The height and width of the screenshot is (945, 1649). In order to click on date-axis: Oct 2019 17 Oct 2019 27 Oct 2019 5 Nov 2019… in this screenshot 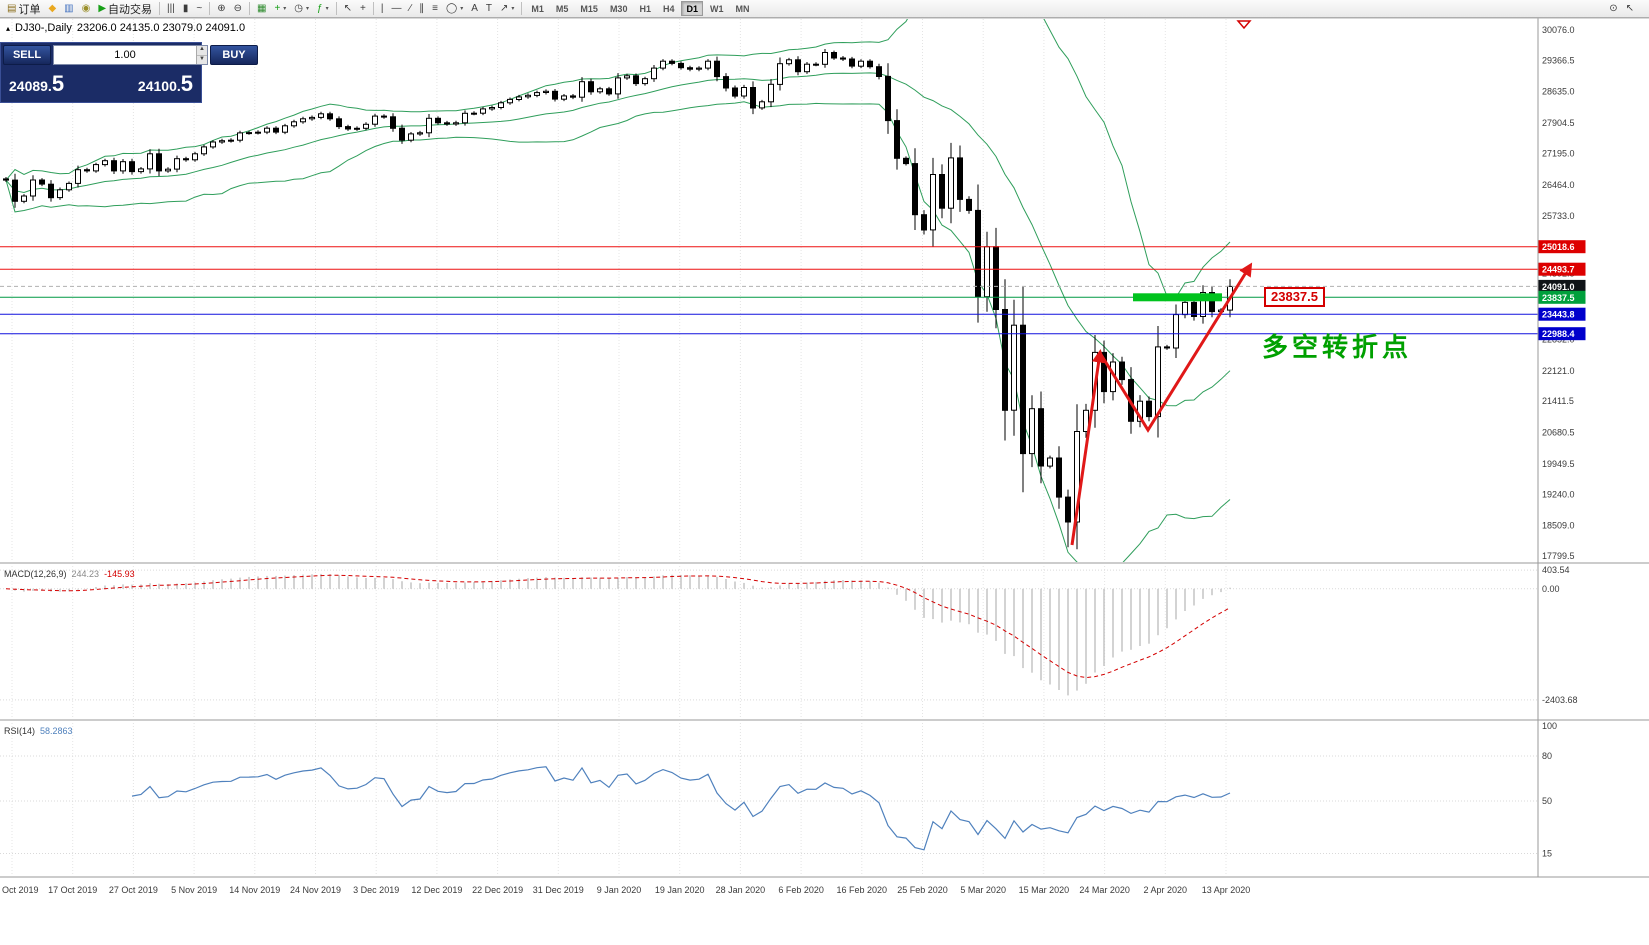, I will do `click(626, 890)`.